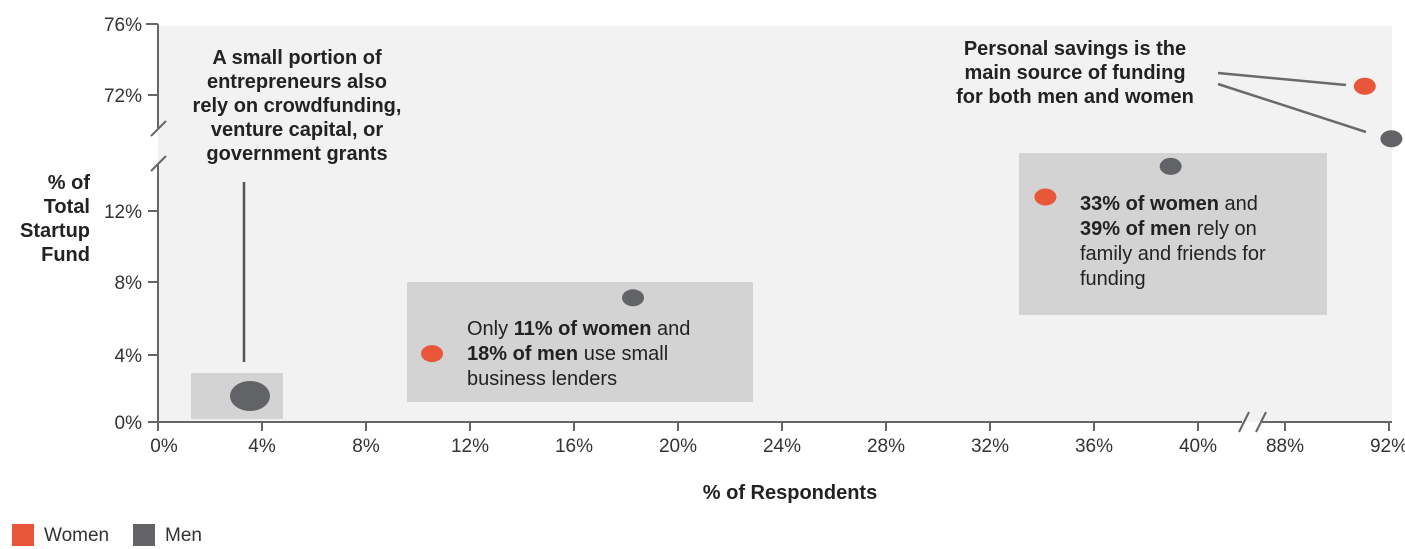 The image size is (1405, 549). What do you see at coordinates (623, 354) in the screenshot?
I see `annotation-lenders-line-segment: use small` at bounding box center [623, 354].